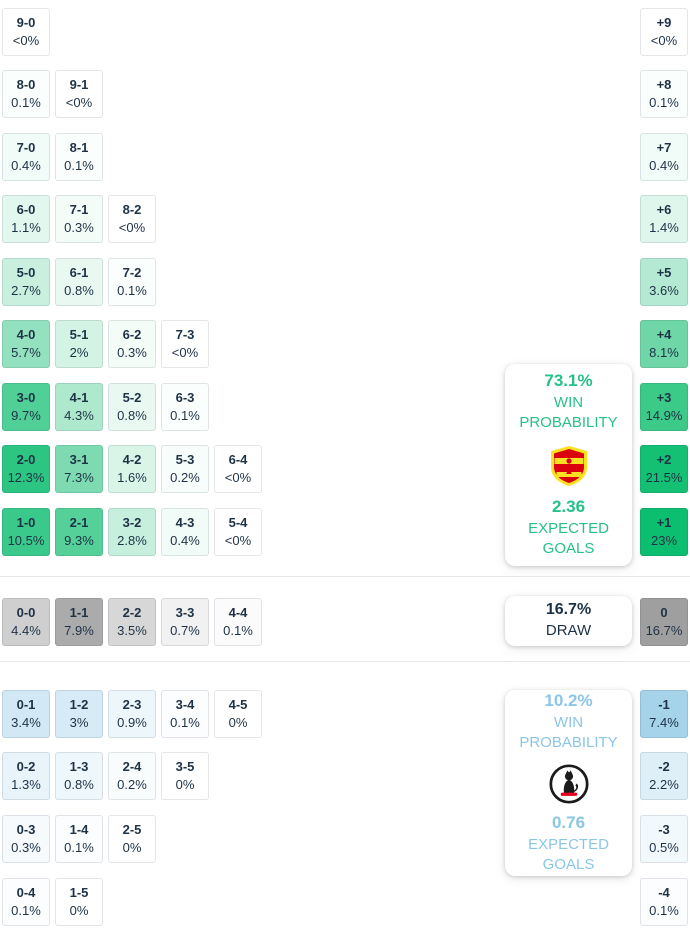 The image size is (690, 933). I want to click on score-cell-5-3: 5-3 0.2%, so click(185, 469).